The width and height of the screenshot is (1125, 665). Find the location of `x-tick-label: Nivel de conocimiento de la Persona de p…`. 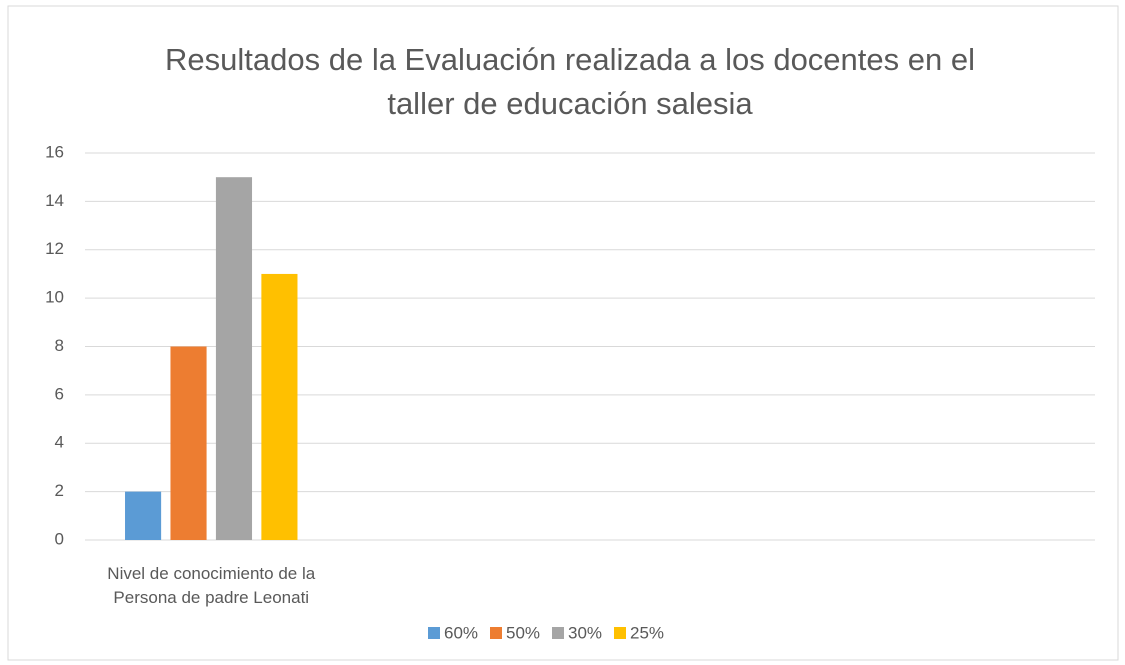

x-tick-label: Nivel de conocimiento de la Persona de p… is located at coordinates (211, 585).